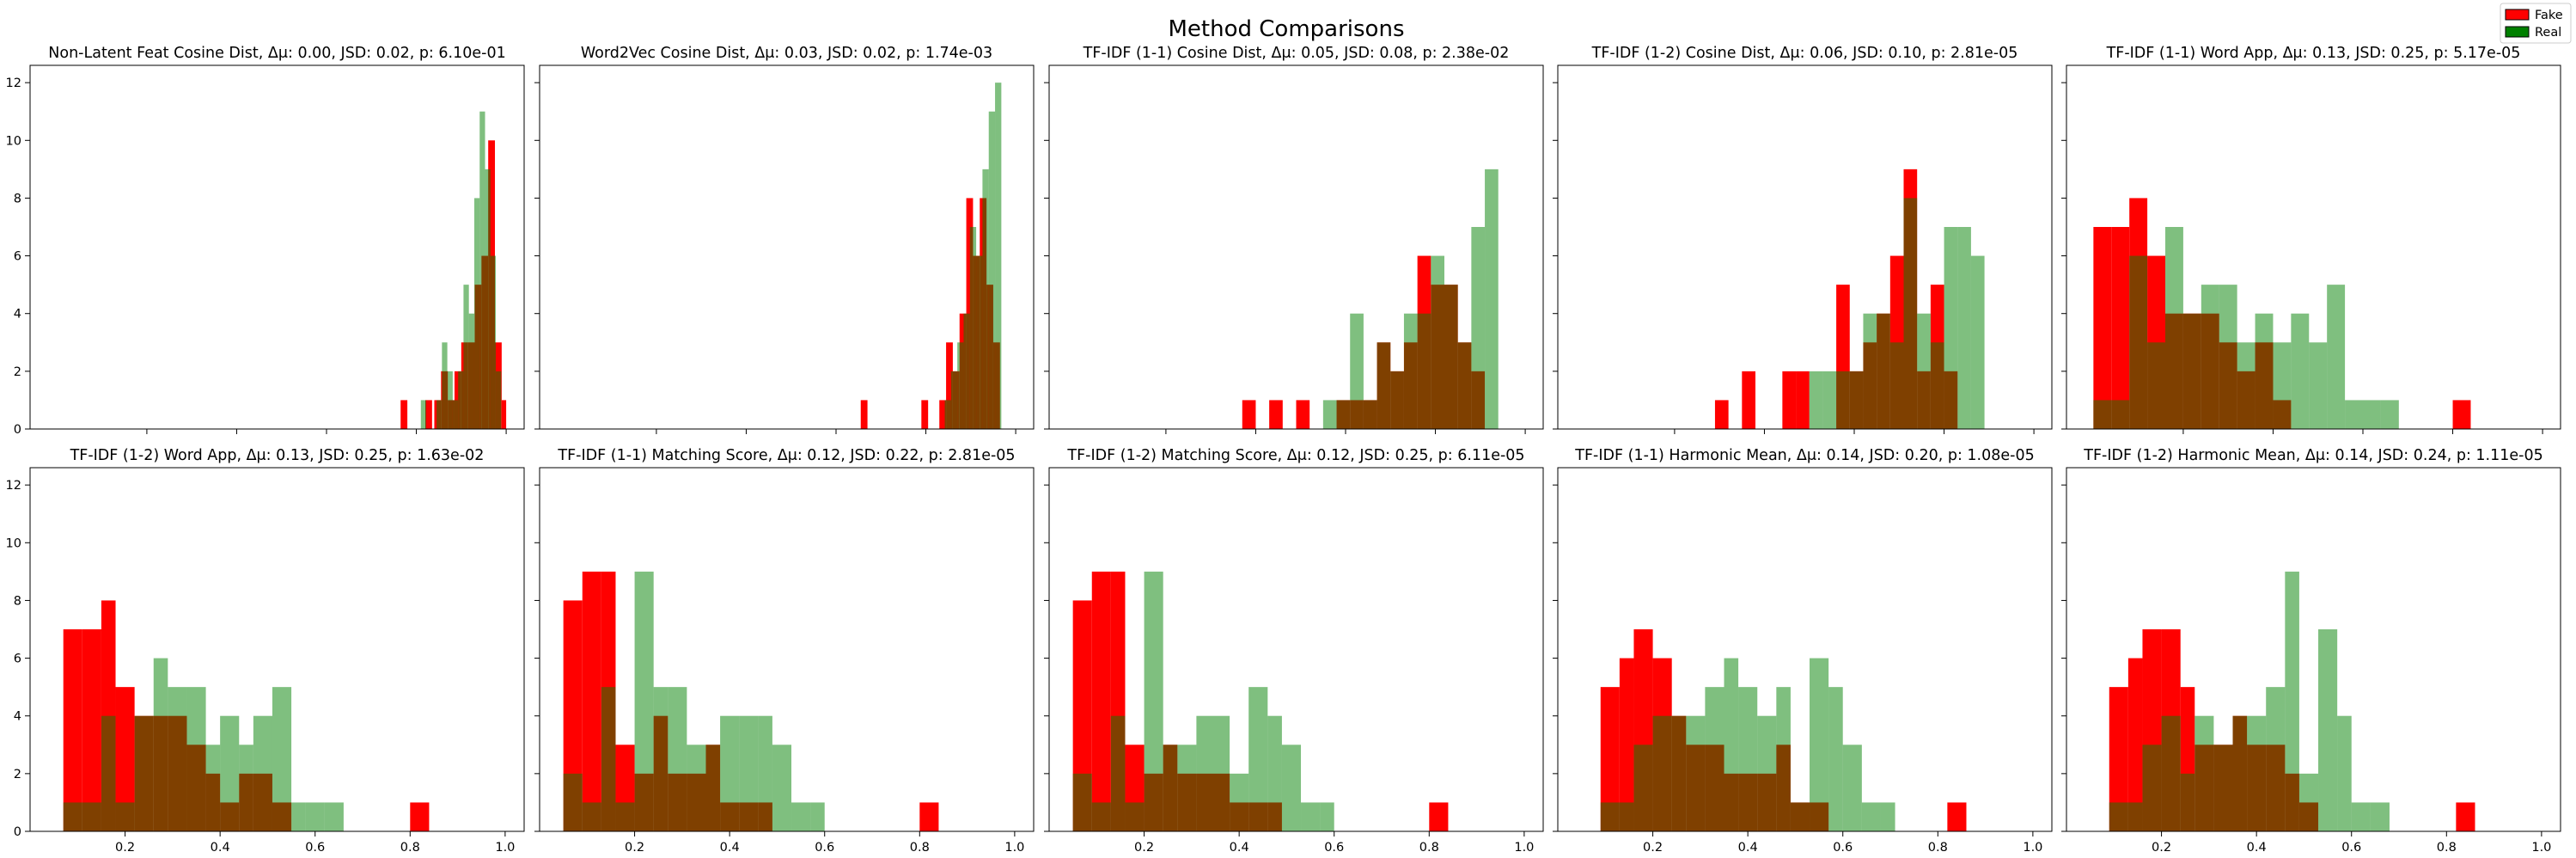 The width and height of the screenshot is (2576, 858). Describe the element at coordinates (13, 141) in the screenshot. I see `y-tick-label: 10` at that location.